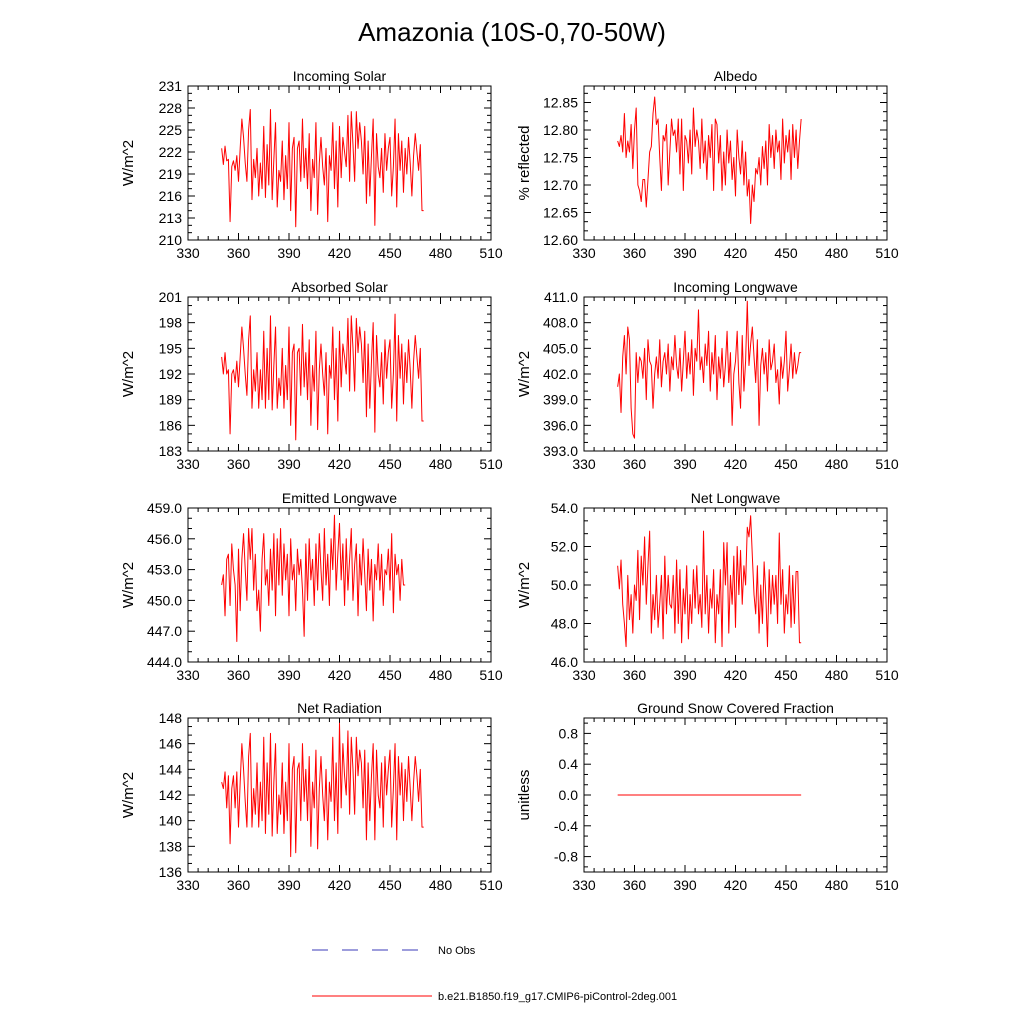 Image resolution: width=1024 pixels, height=1024 pixels. What do you see at coordinates (171, 108) in the screenshot?
I see `panel-incoming-solar-ytick-label: 228` at bounding box center [171, 108].